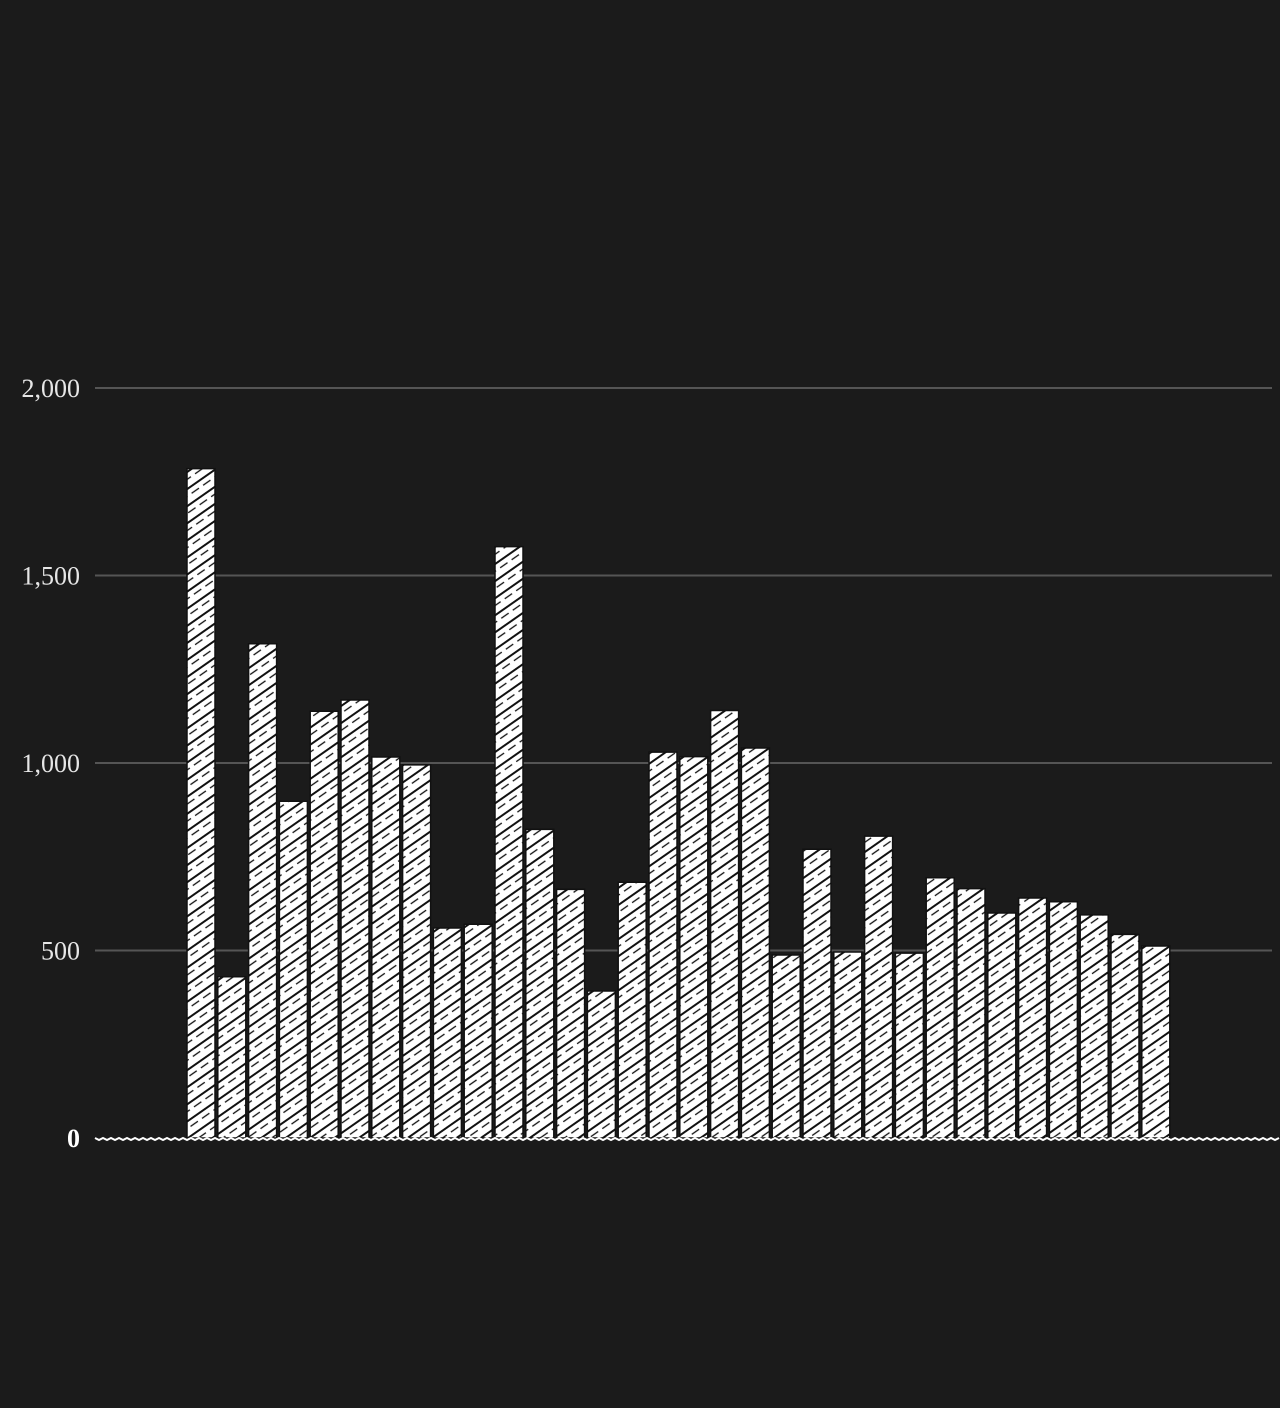 The height and width of the screenshot is (1408, 1280). I want to click on y-tick-label: 1,000, so click(51, 763).